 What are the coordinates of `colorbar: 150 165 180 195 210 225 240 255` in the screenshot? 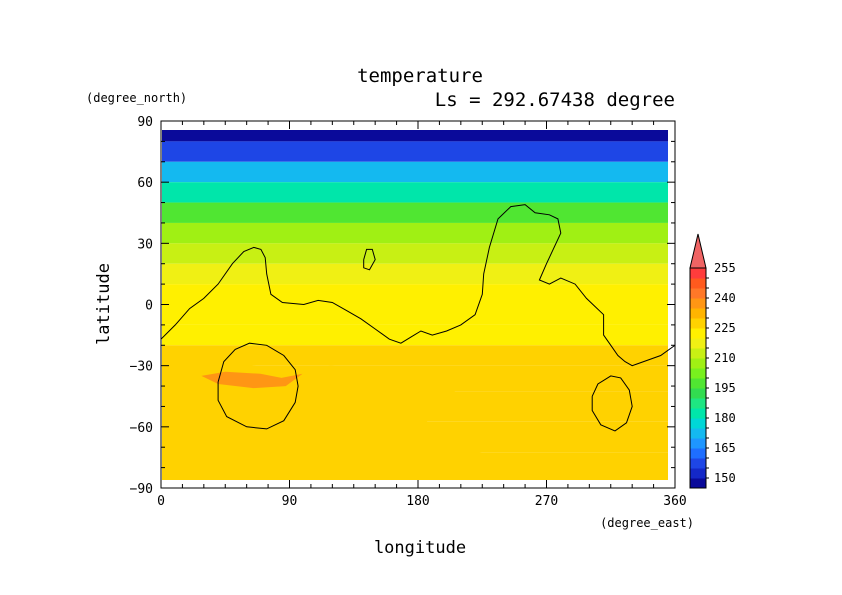 It's located at (712, 361).